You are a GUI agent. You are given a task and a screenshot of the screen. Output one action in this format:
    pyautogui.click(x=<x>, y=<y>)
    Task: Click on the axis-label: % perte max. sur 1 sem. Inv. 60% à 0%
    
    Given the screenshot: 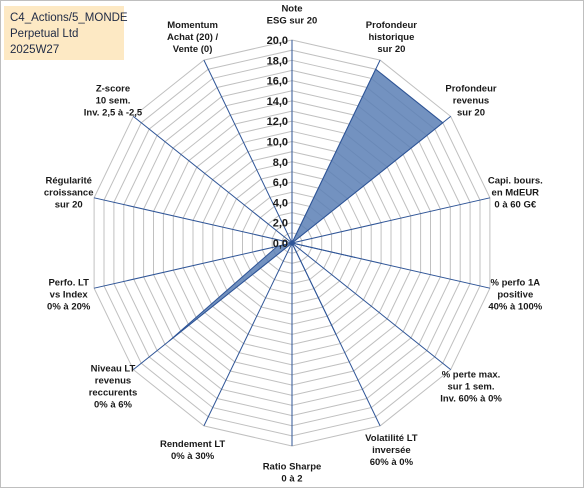 What is the action you would take?
    pyautogui.click(x=471, y=386)
    